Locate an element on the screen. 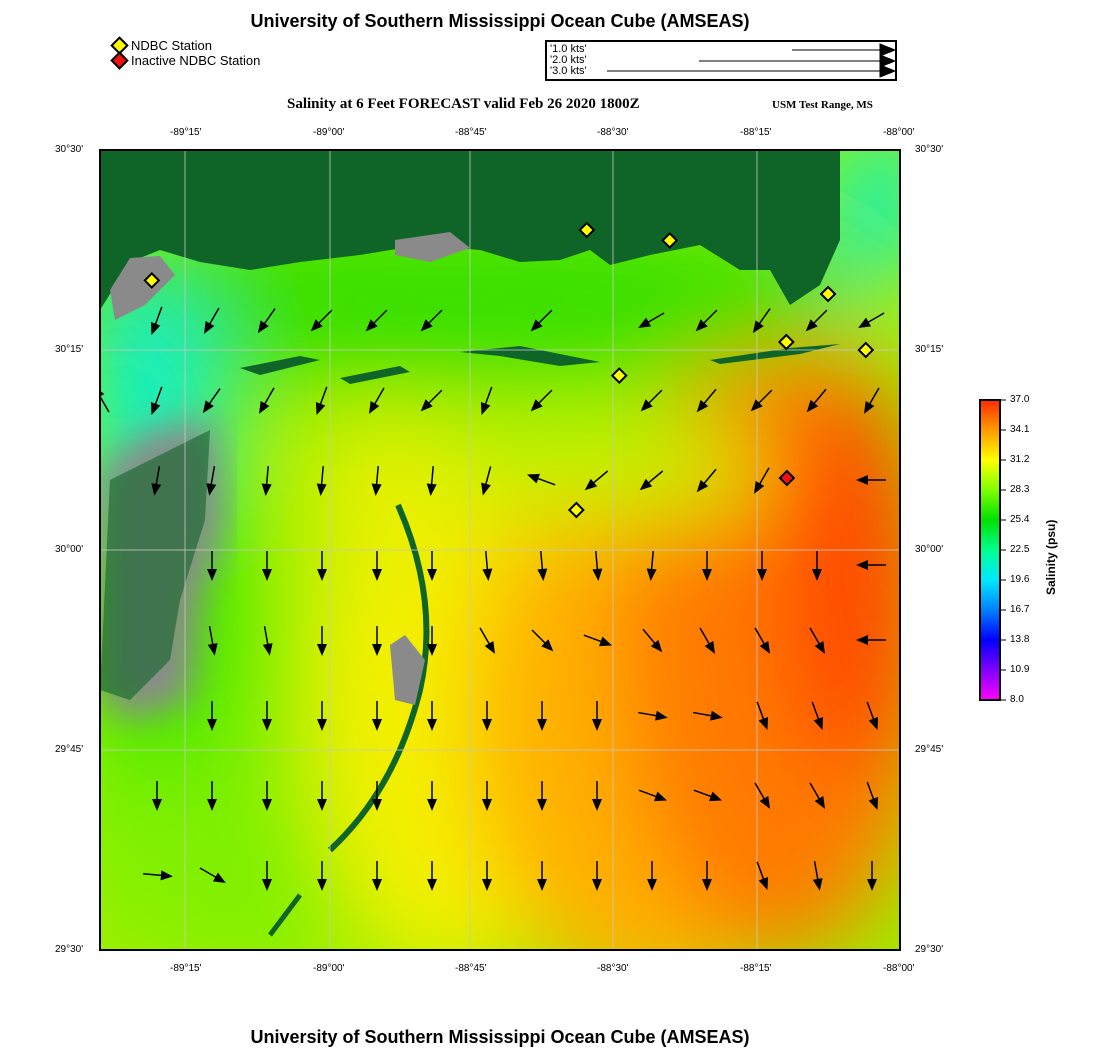 The height and width of the screenshot is (1050, 1100). vector-scale-label: '3.0 kts' is located at coordinates (568, 71).